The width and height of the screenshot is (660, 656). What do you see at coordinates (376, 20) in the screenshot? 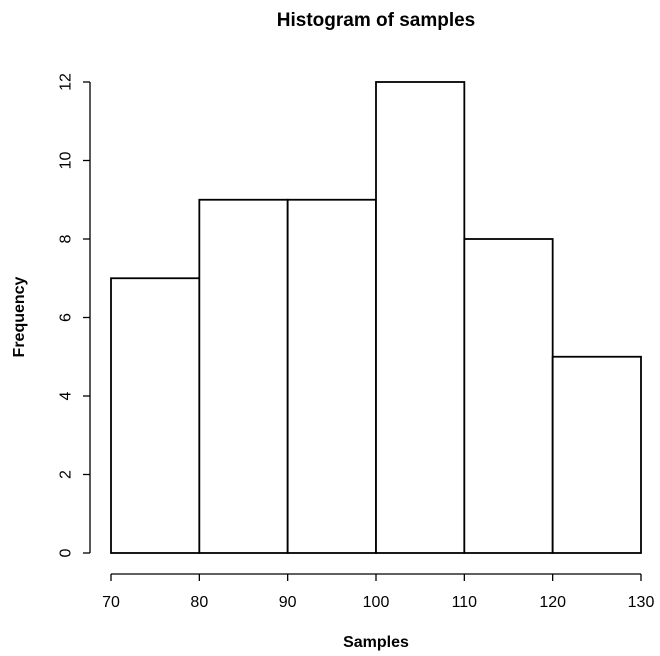
I see `chart-title: Histogram of samples` at bounding box center [376, 20].